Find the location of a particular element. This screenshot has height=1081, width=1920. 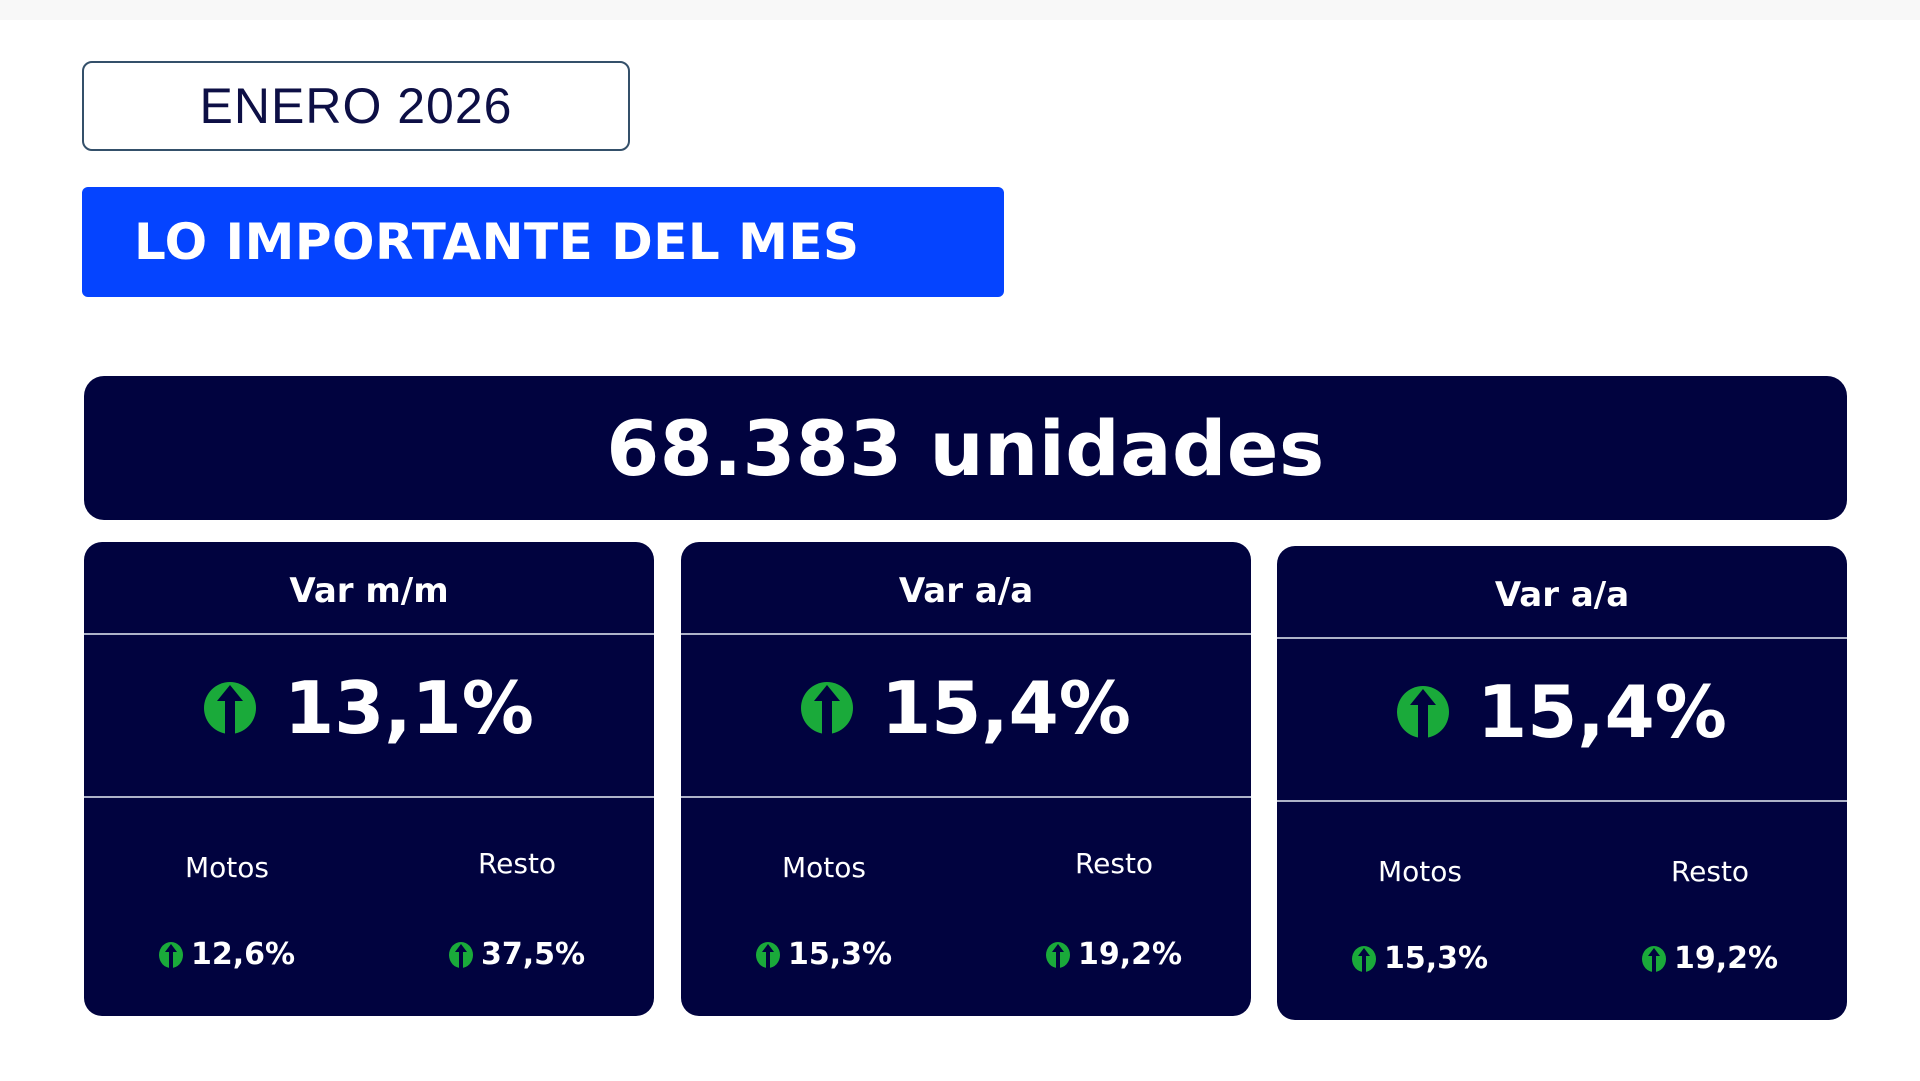

total-units-banner: 68.383 unidades is located at coordinates (965, 448).